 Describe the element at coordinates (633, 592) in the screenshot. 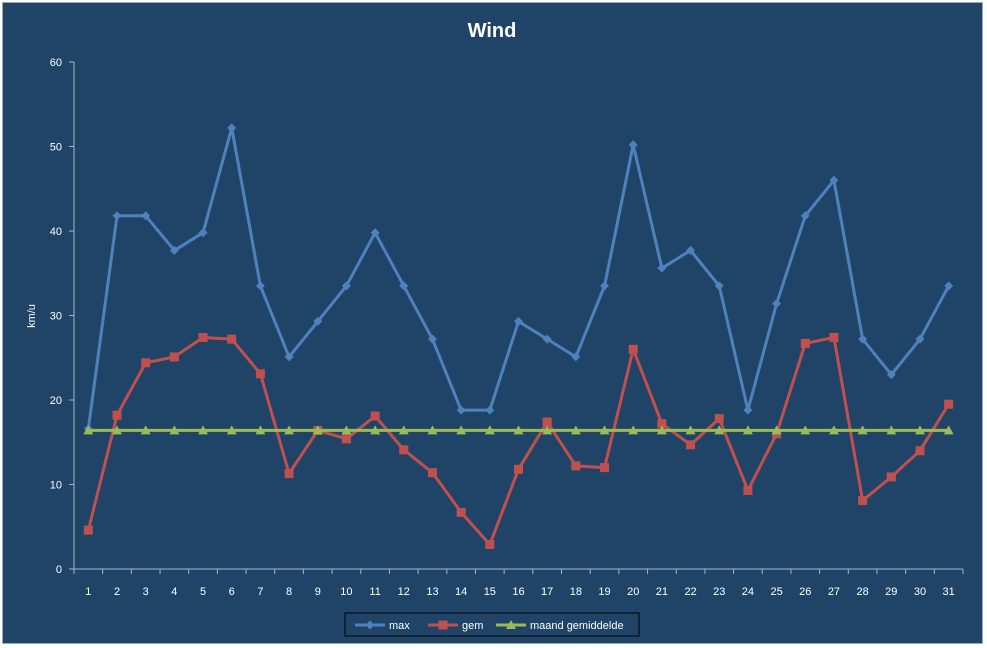

I see `x-tick-label: 20` at that location.